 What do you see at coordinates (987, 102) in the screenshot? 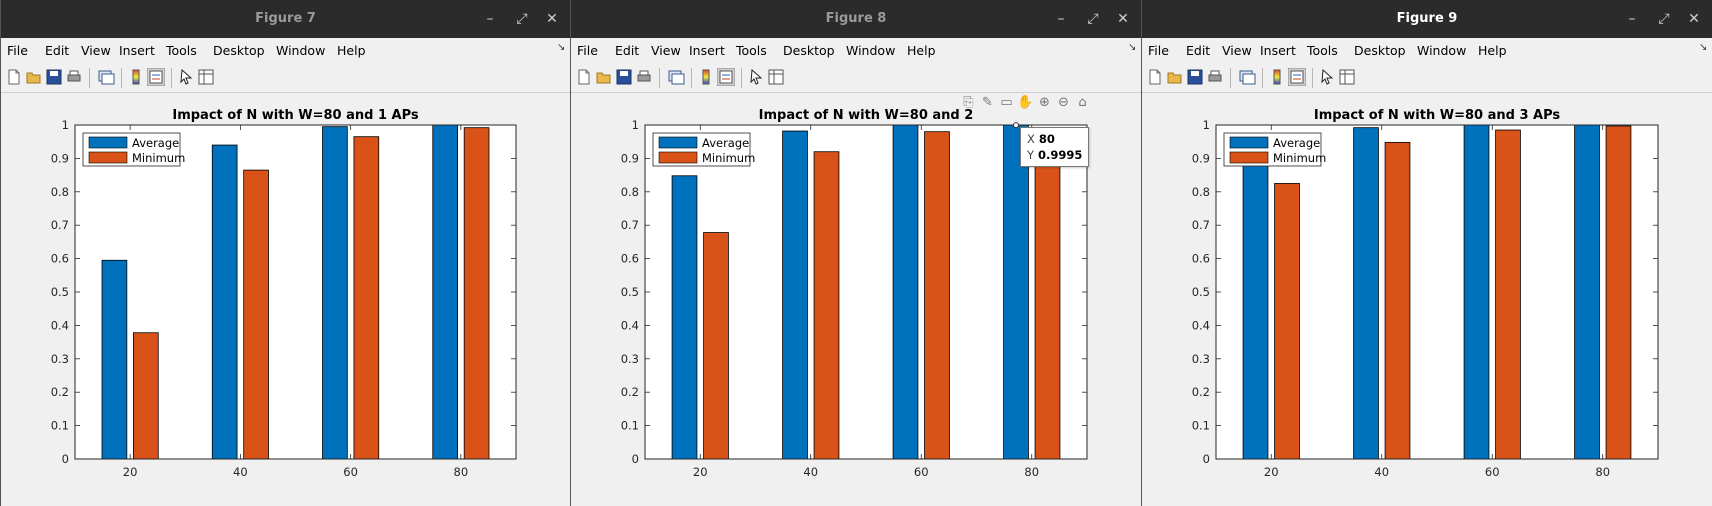
I see `brush-icon: ✎` at bounding box center [987, 102].